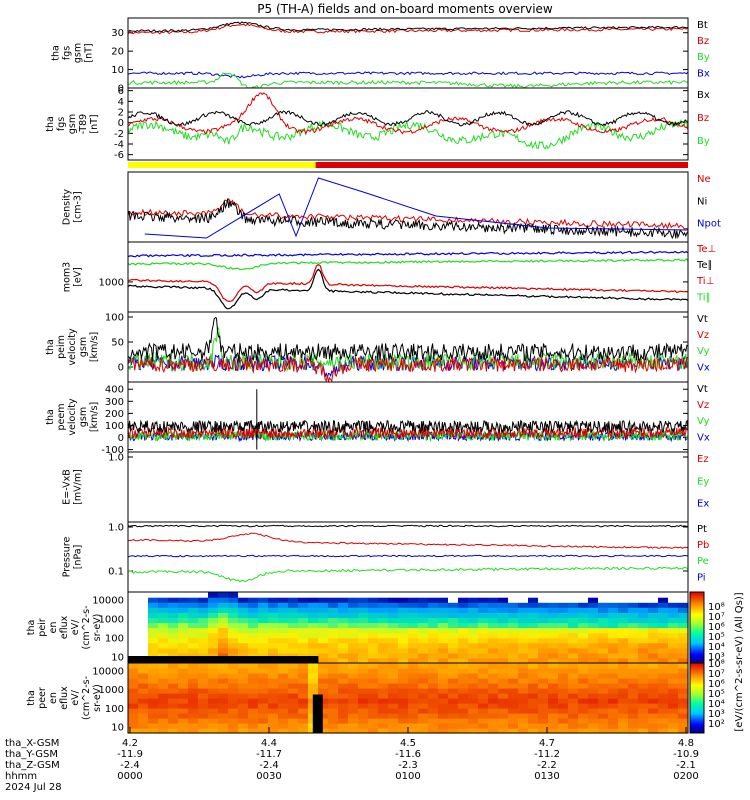  I want to click on trace-Te-par, so click(408, 289).